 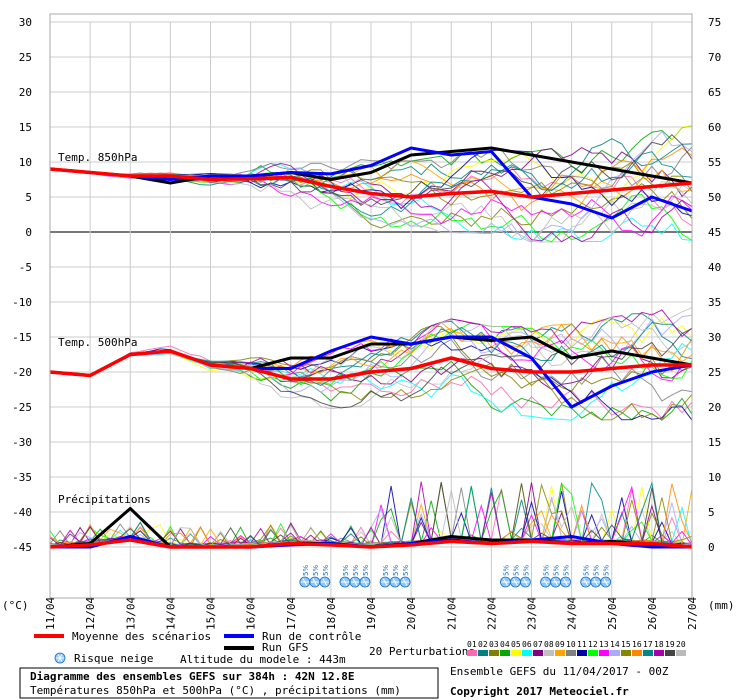 I want to click on perturbation-id-label: 13, so click(x=604, y=644).